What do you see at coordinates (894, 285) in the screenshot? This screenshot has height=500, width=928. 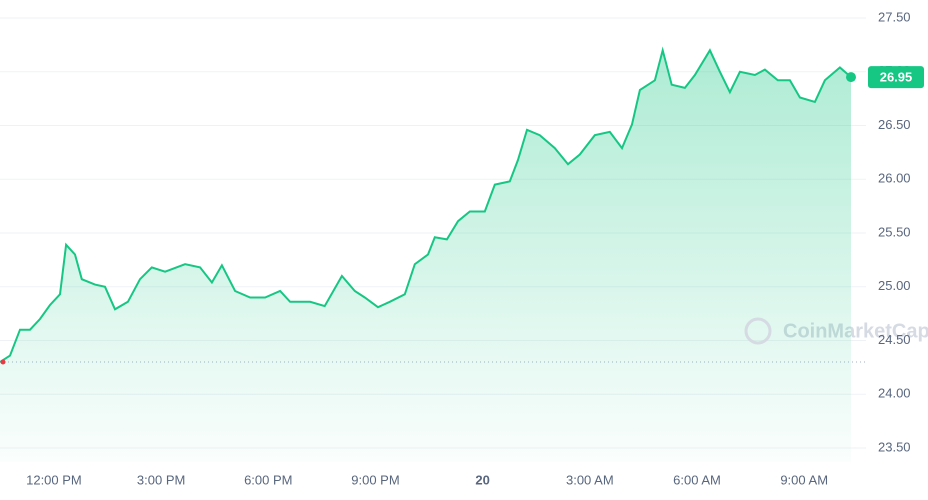 I see `y-tick-label: 25.00` at bounding box center [894, 285].